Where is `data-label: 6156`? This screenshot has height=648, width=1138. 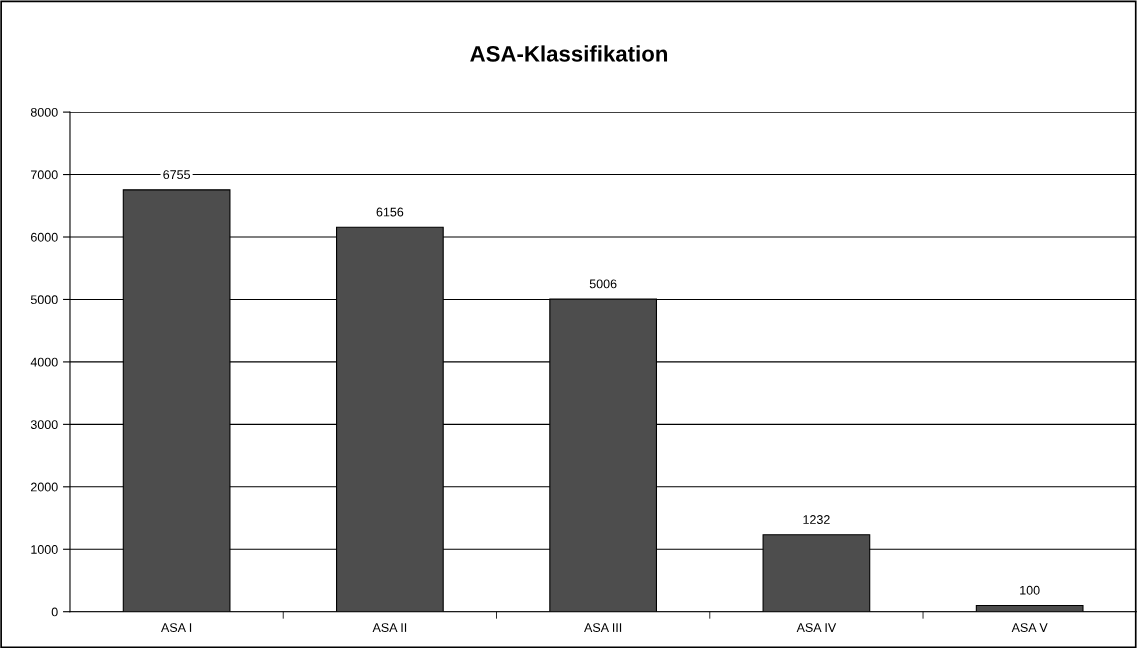
data-label: 6156 is located at coordinates (390, 212).